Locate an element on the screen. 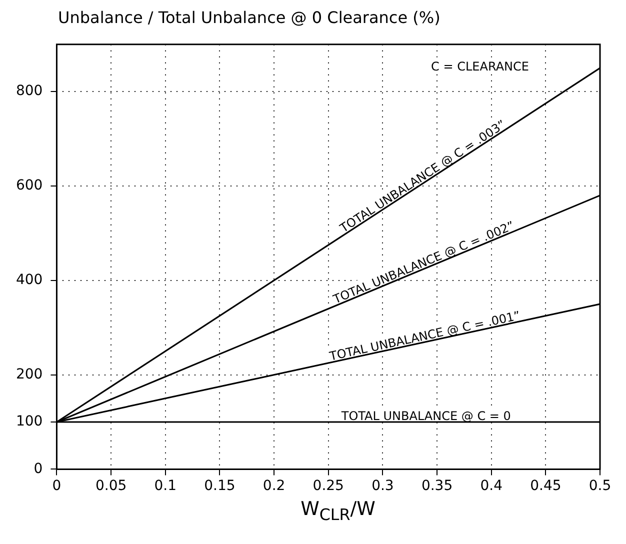  x-tick-label: 0.05 is located at coordinates (111, 486).